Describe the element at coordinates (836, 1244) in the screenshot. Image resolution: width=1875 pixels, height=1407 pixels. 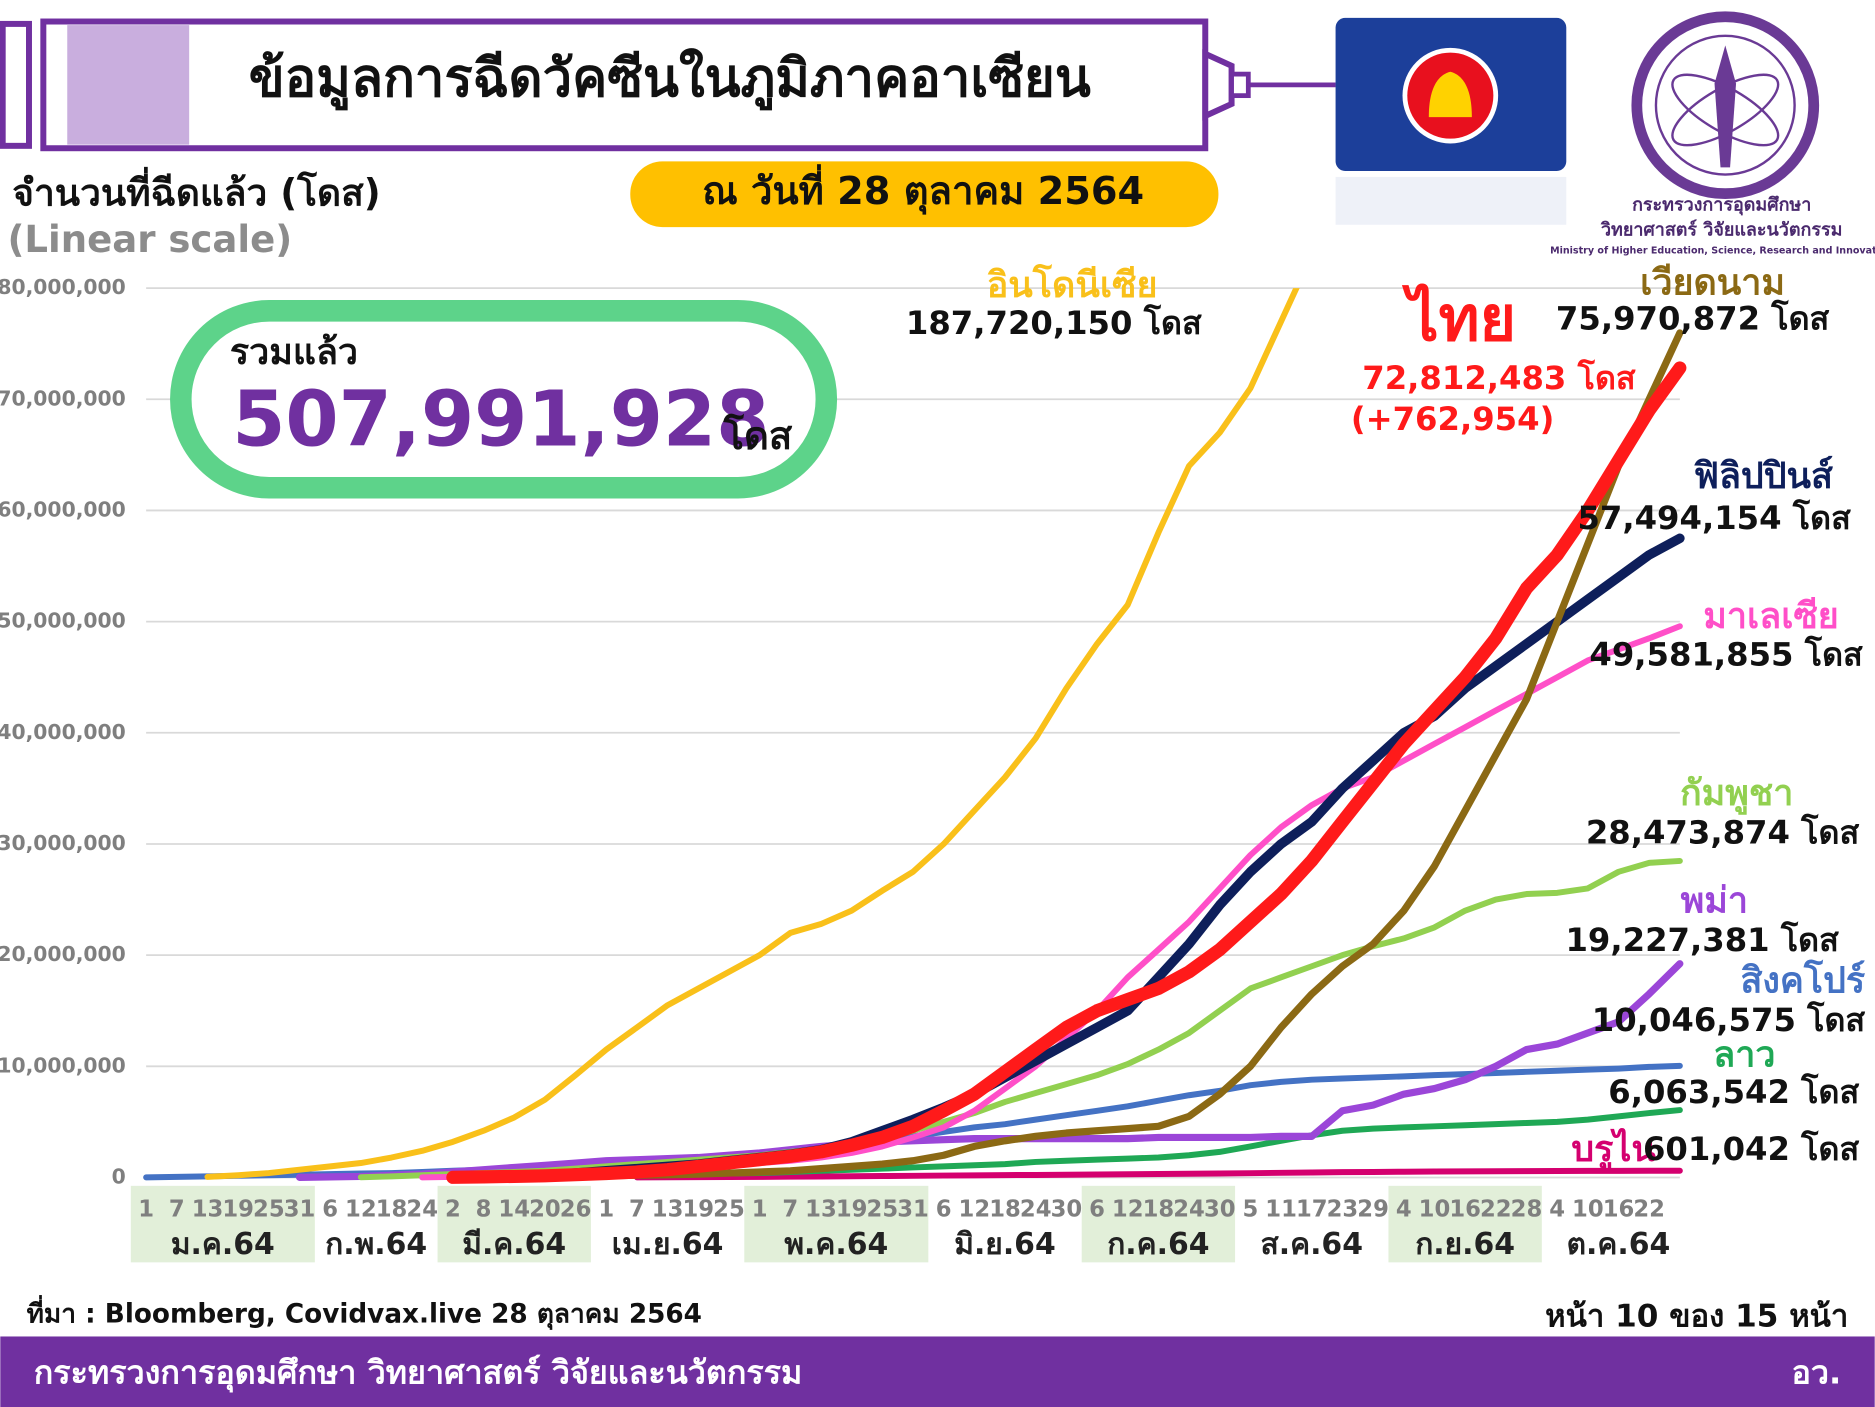
I see `month-label: พ.ค.64` at that location.